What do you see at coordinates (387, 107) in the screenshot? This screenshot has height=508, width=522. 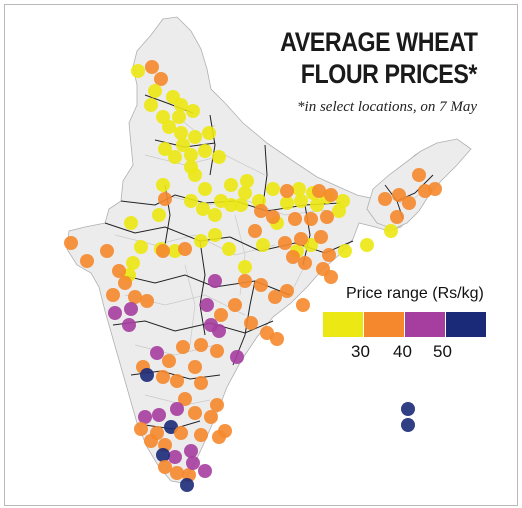 I see `map-subtitle: *in select locations, on 7 May` at bounding box center [387, 107].